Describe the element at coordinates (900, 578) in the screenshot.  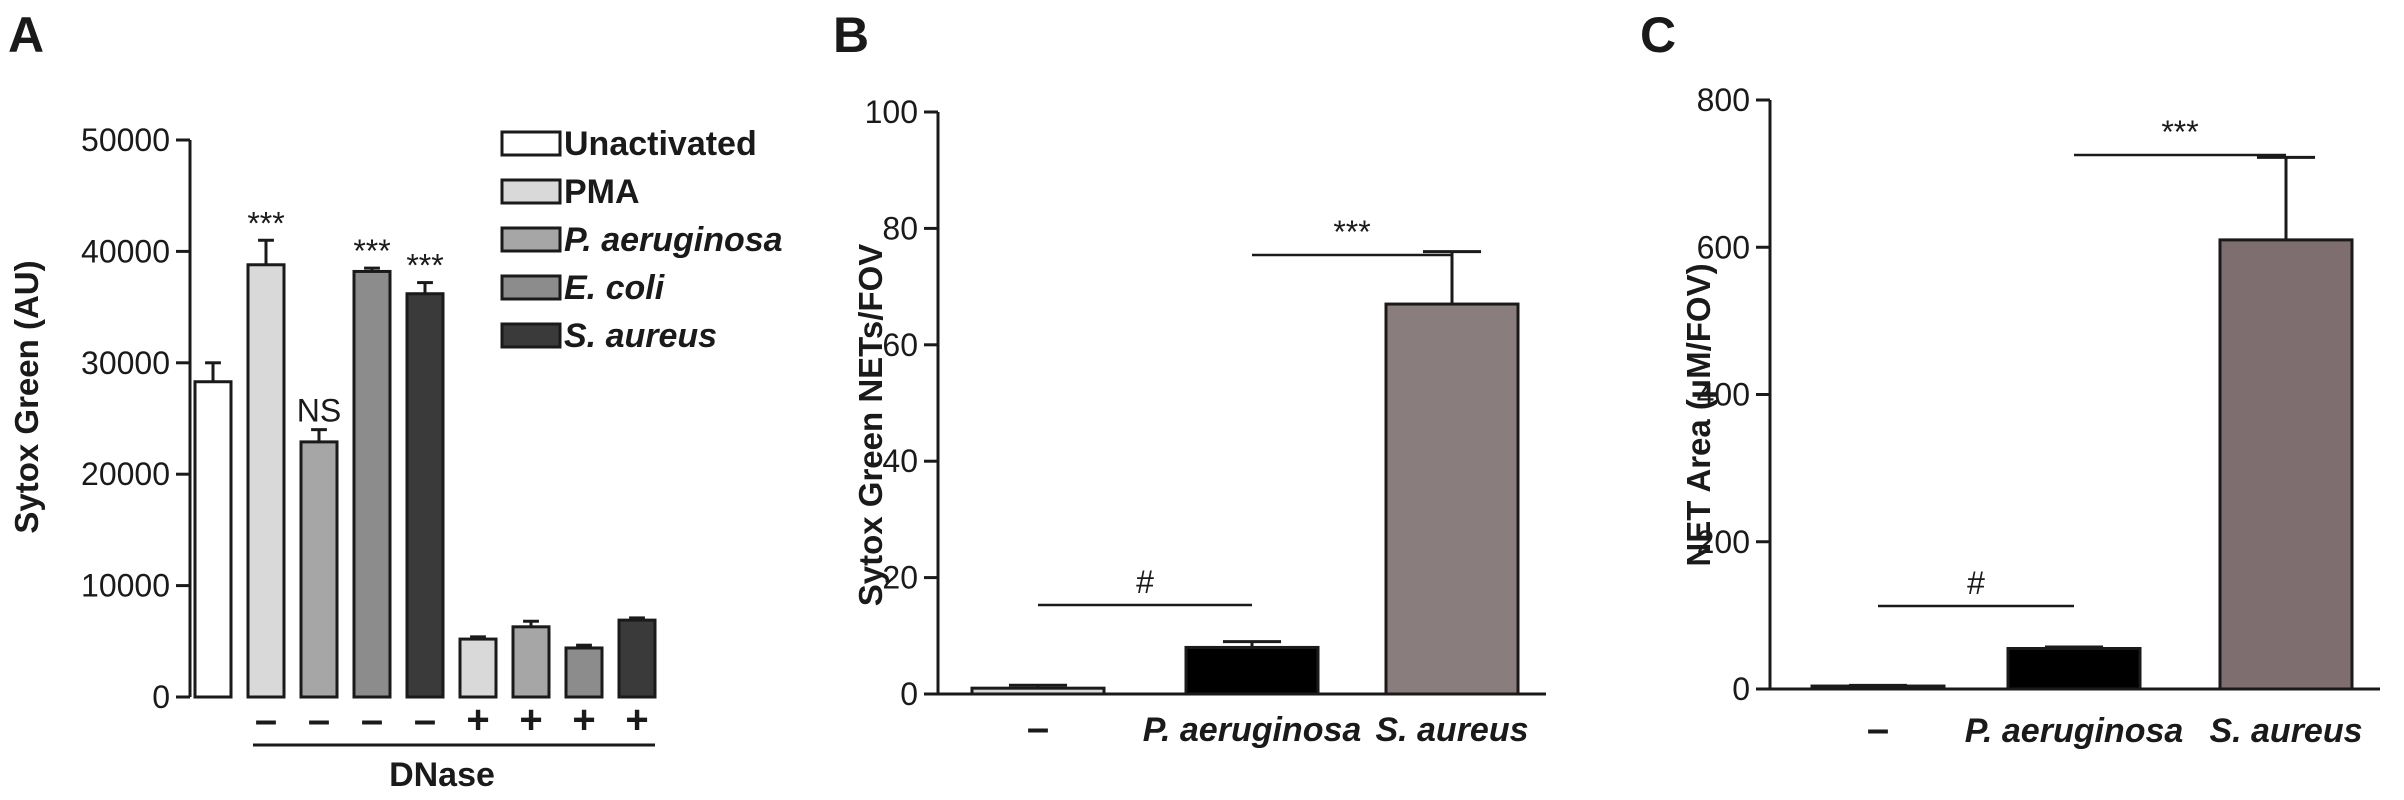
I see `panel-b-y-tick-label: 20` at that location.